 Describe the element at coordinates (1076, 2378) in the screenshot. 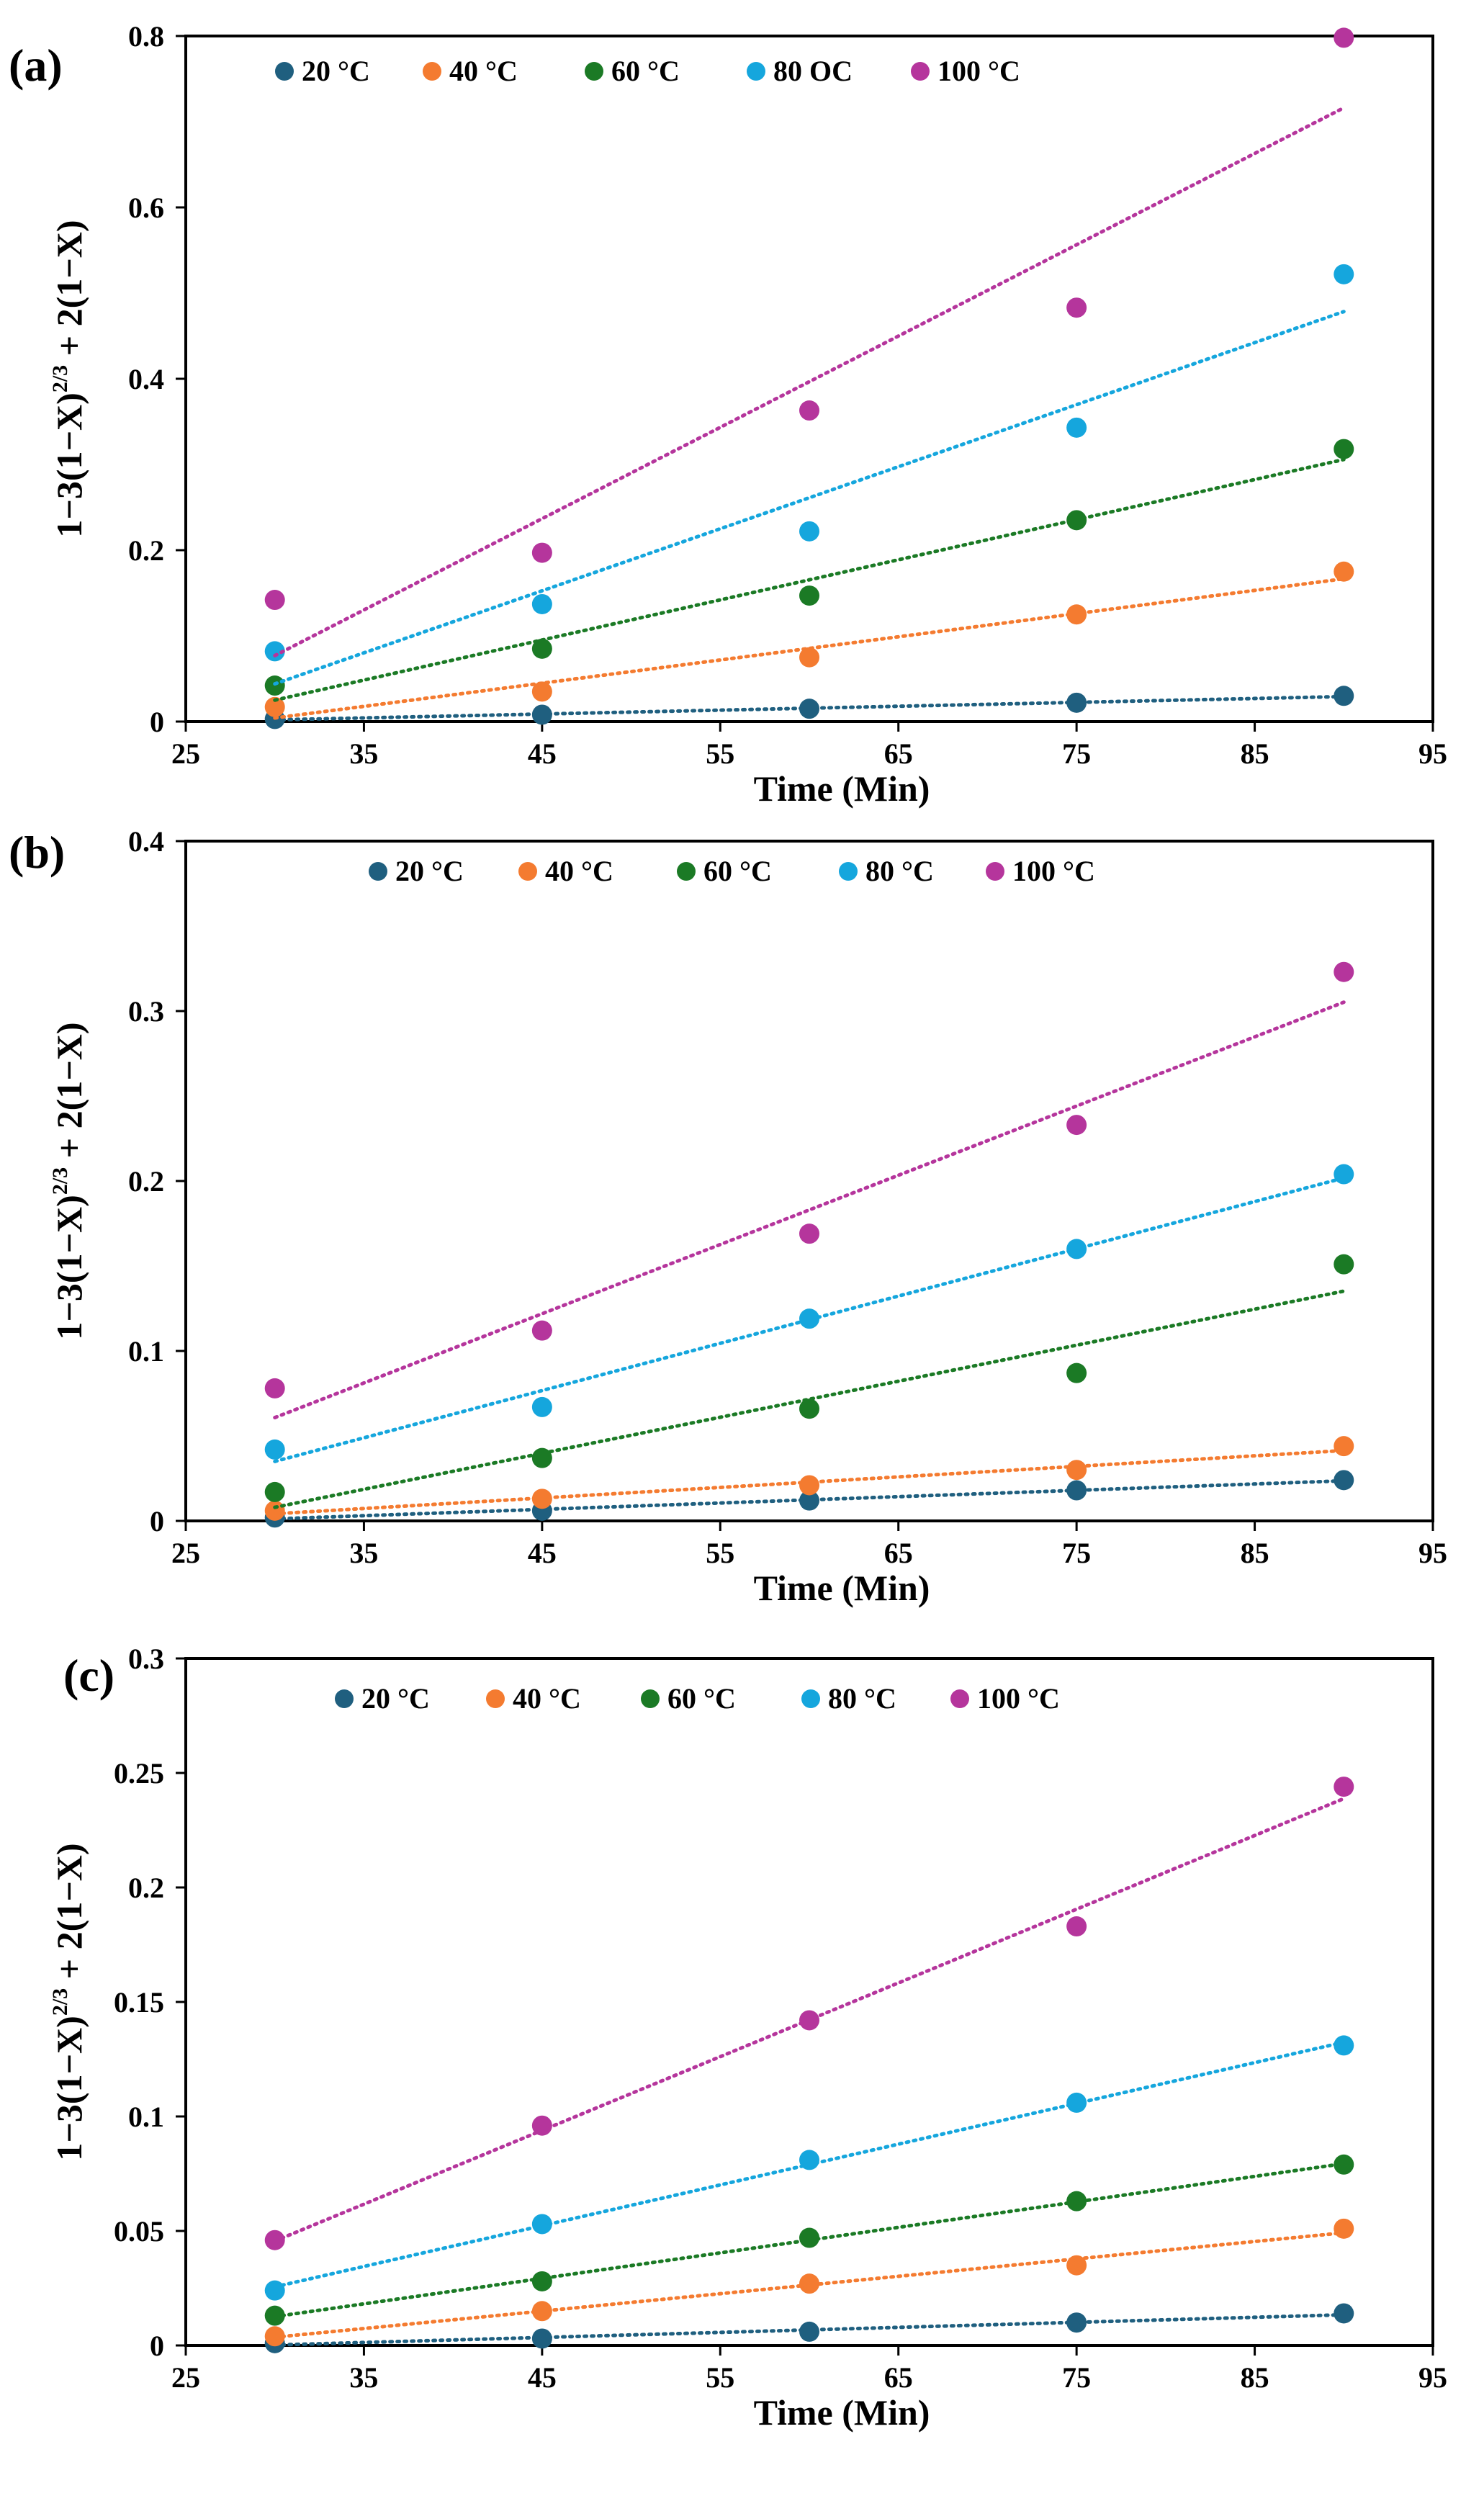

I see `x-tick-label: 75` at that location.